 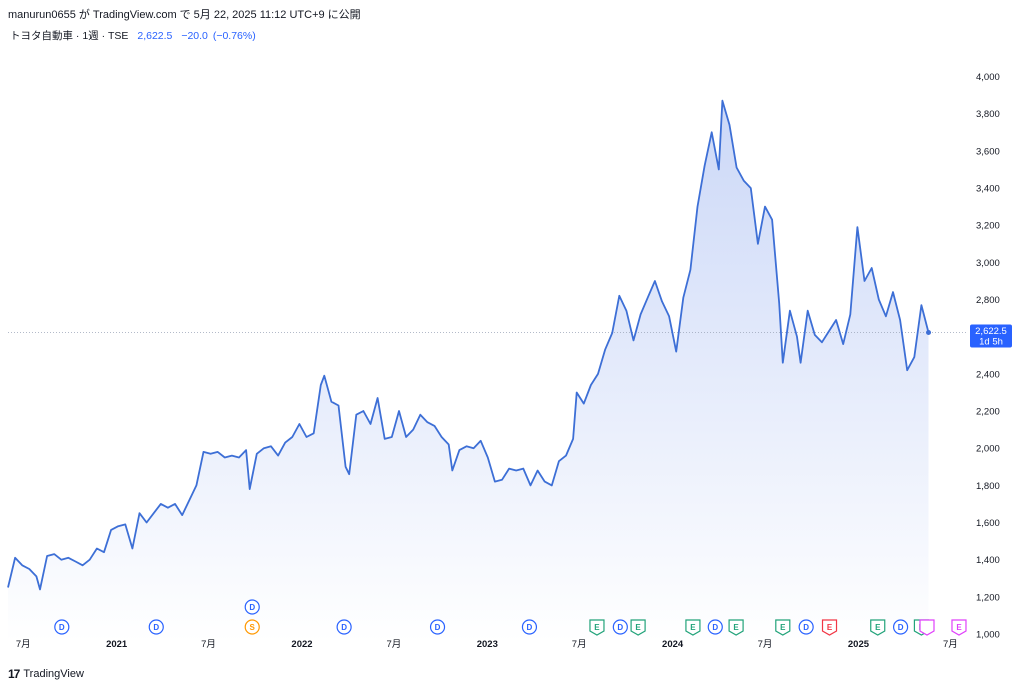 I want to click on x-tick-label: 2021, so click(x=117, y=644).